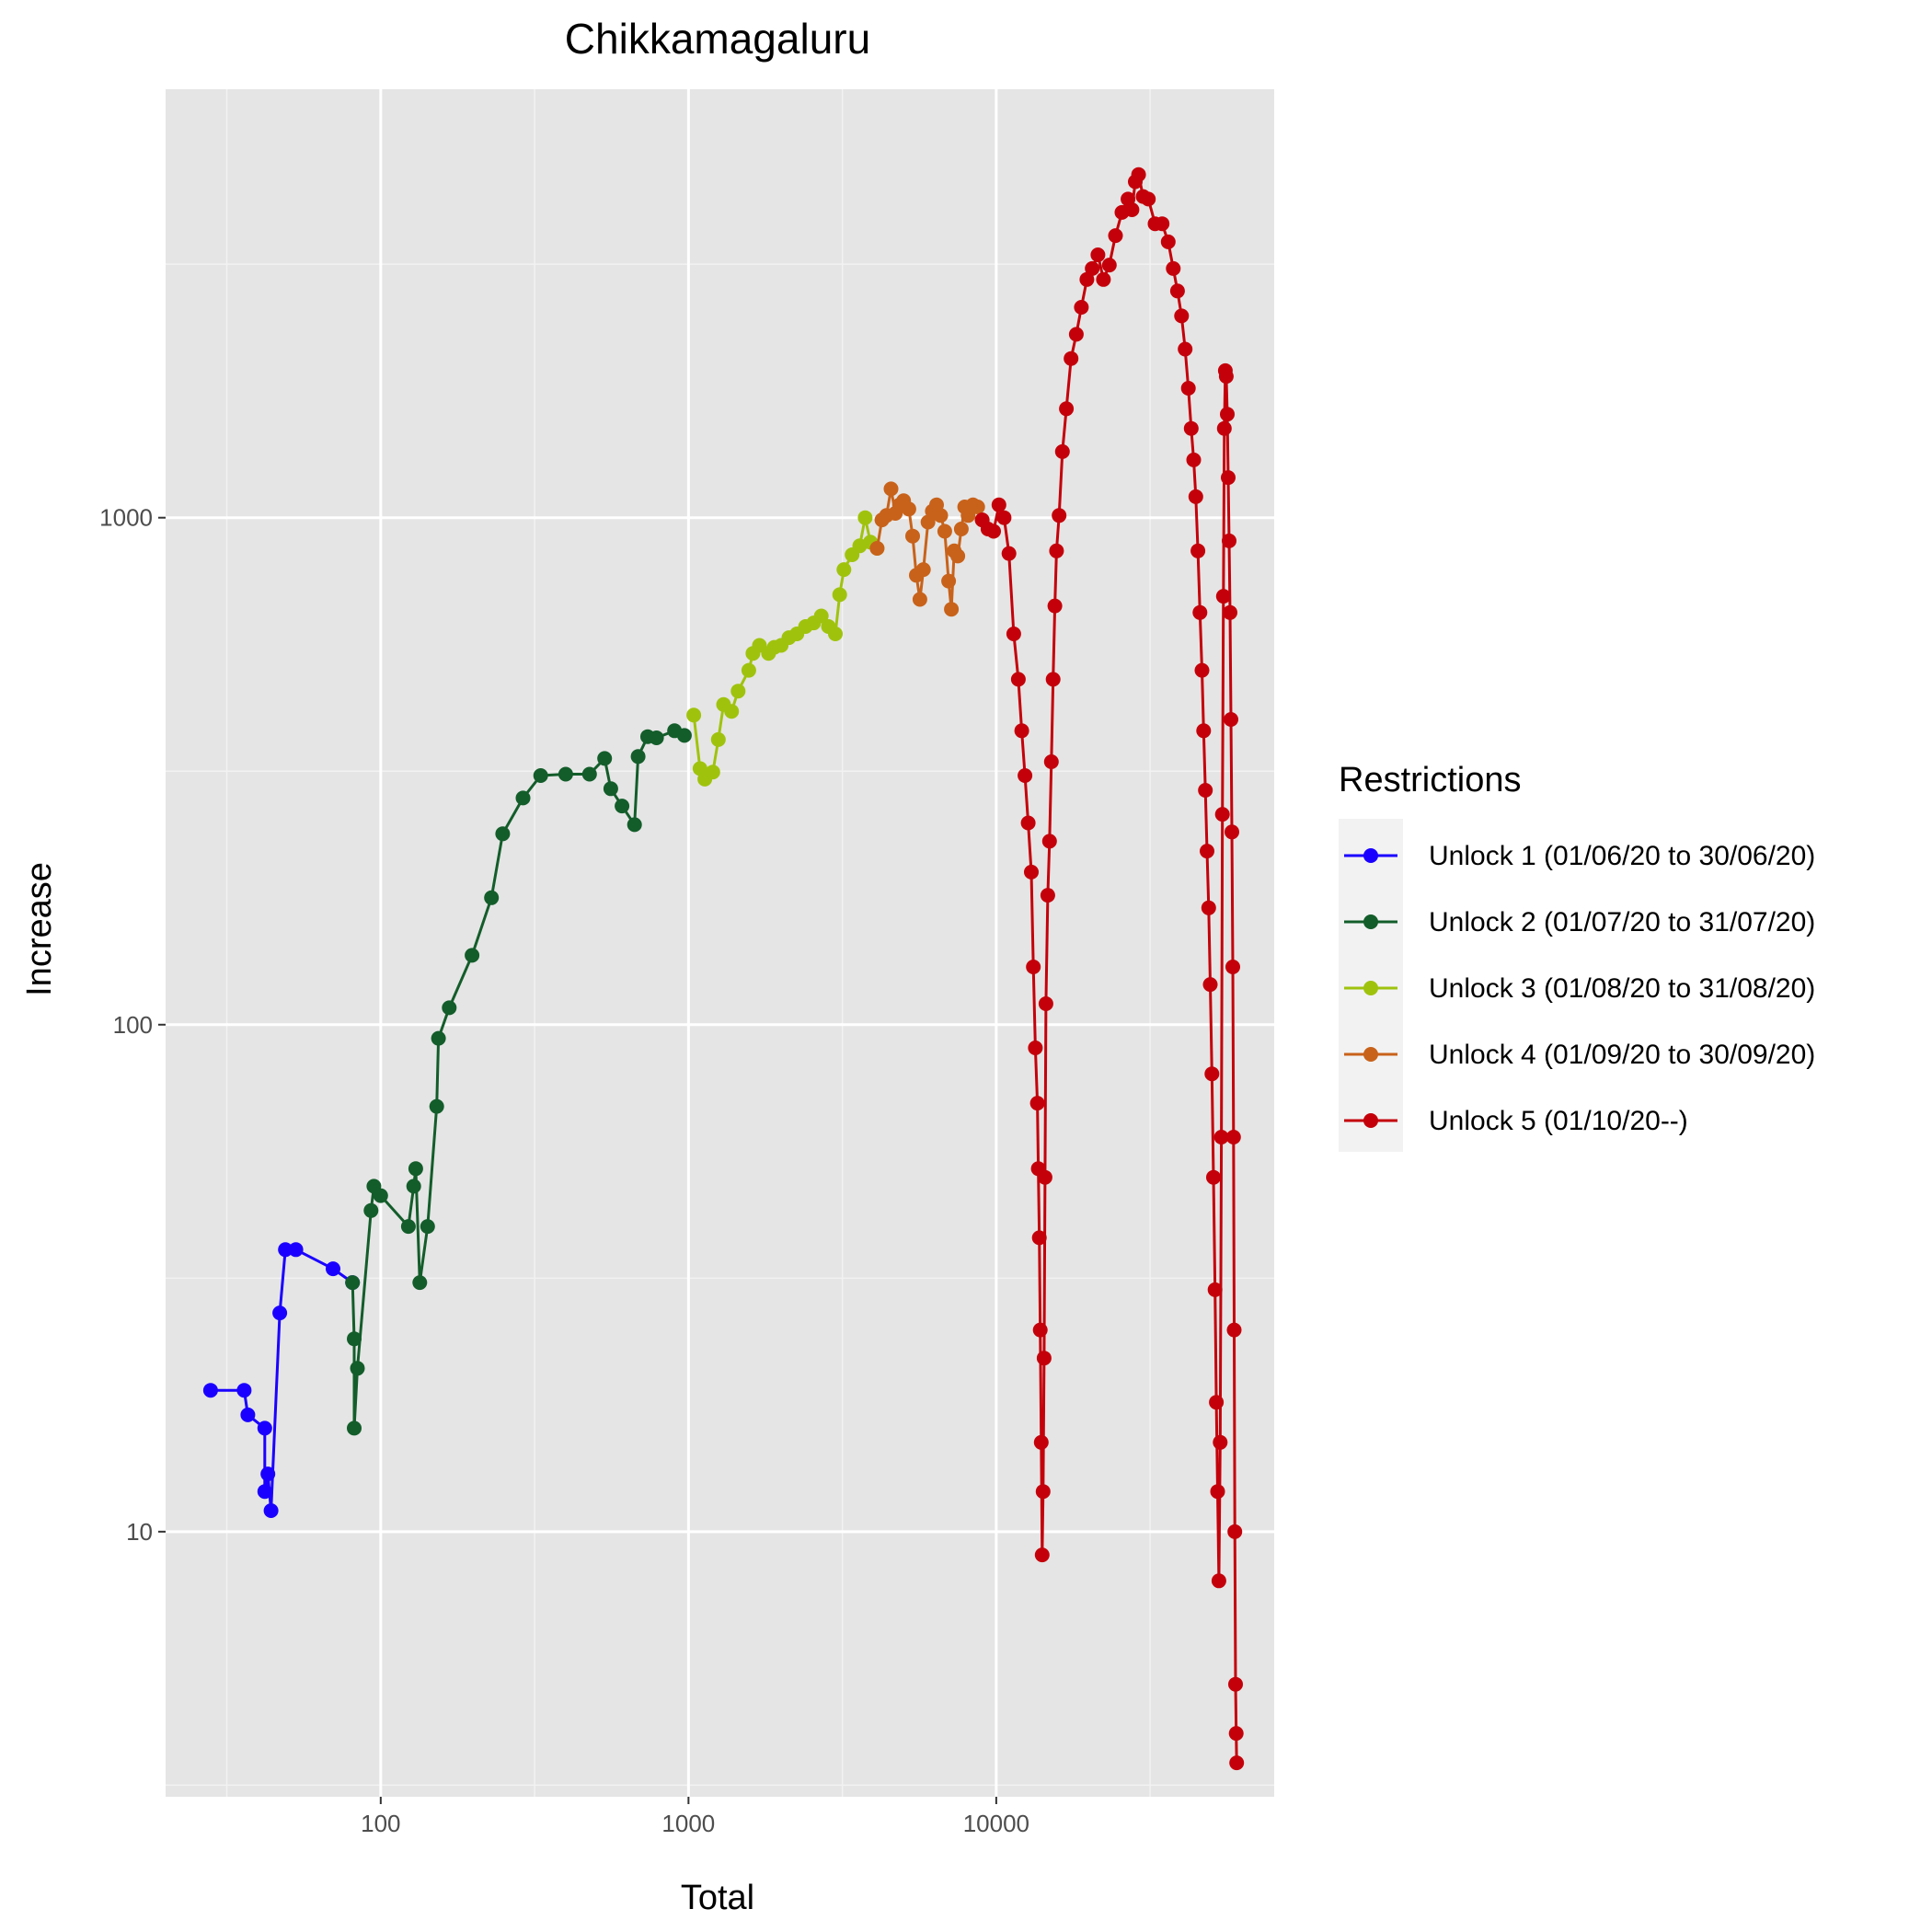 This screenshot has width=1932, height=1932. I want to click on legend-item: Unlock 5 (01/10/20--), so click(1516, 1121).